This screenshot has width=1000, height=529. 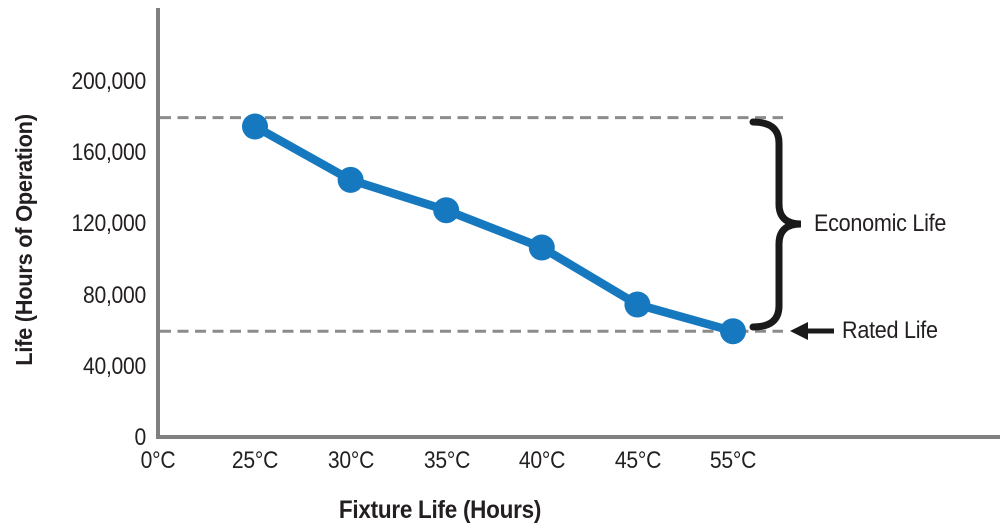 What do you see at coordinates (733, 331) in the screenshot?
I see `data-point-55C` at bounding box center [733, 331].